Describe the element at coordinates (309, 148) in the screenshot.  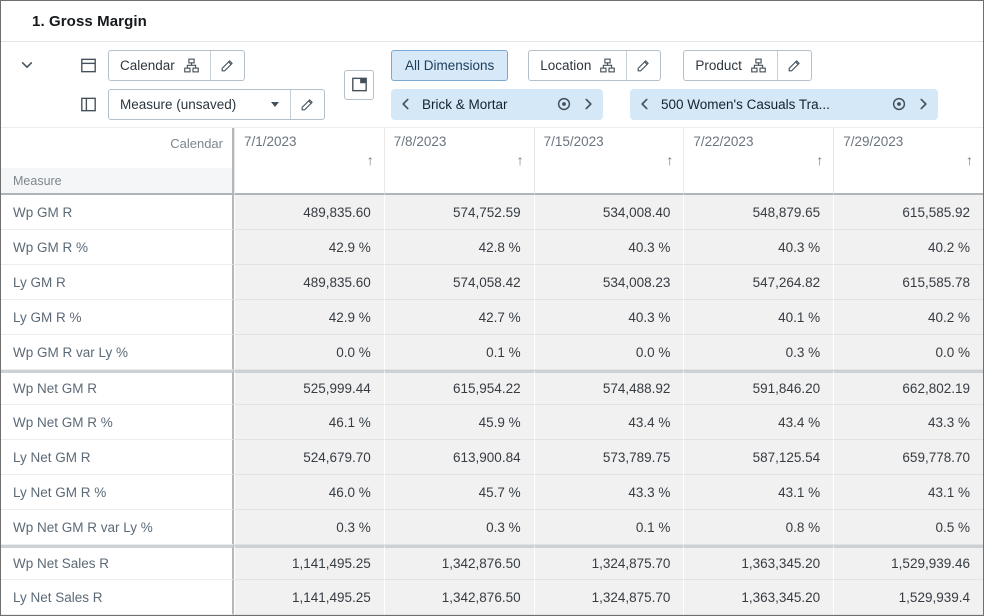
I see `column-header: 7/1/2023 ↑` at that location.